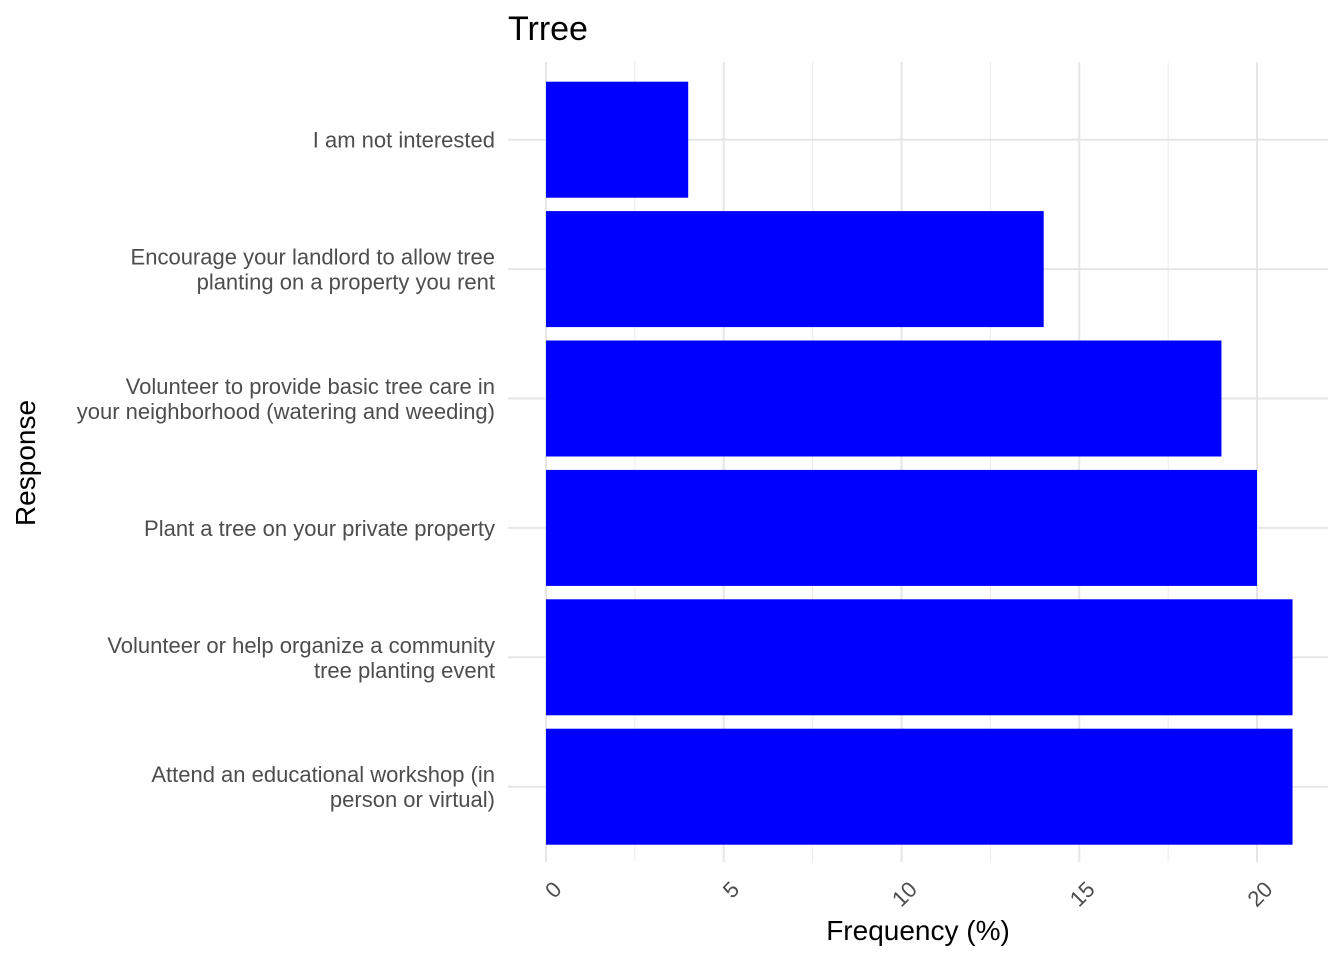  What do you see at coordinates (25, 463) in the screenshot?
I see `y-axis-title: Response` at bounding box center [25, 463].